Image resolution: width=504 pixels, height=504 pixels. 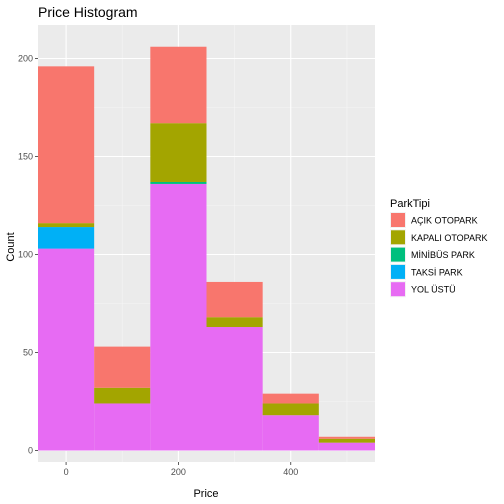 What do you see at coordinates (290, 472) in the screenshot?
I see `x-tick-label: 400` at bounding box center [290, 472].